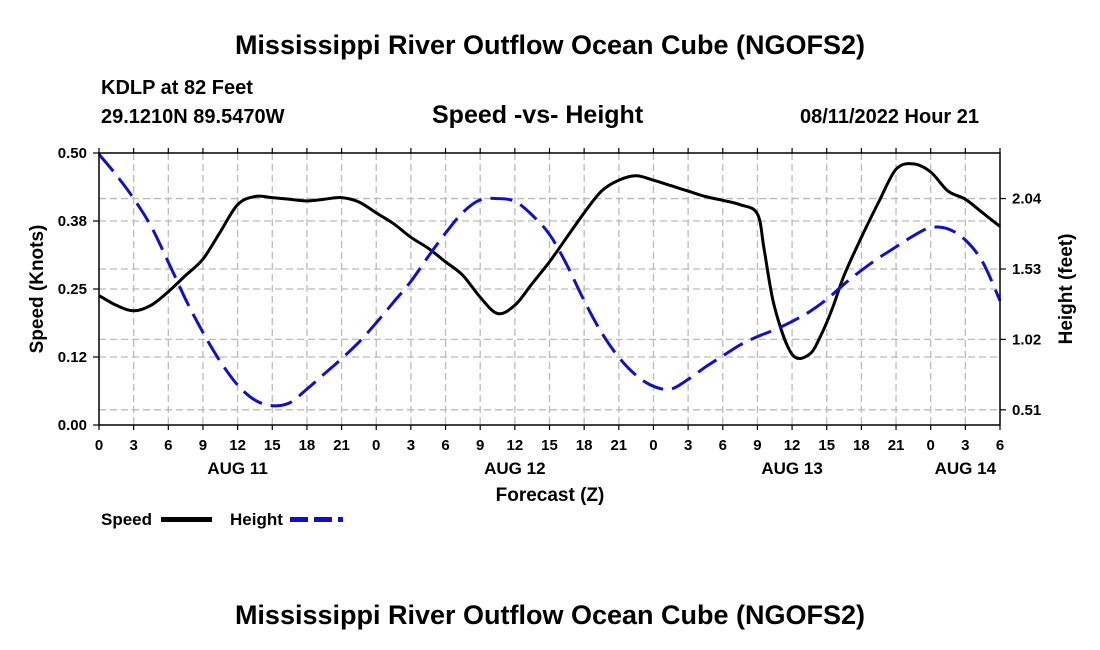 This screenshot has height=650, width=1100. What do you see at coordinates (256, 519) in the screenshot?
I see `legend-height-label: Height` at bounding box center [256, 519].